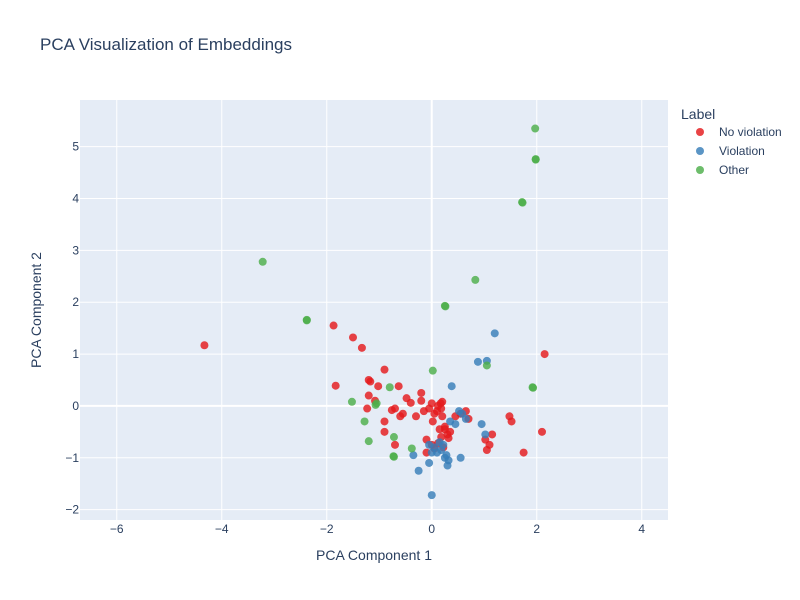 The height and width of the screenshot is (600, 800). I want to click on x-axis-title: PCA Component 1, so click(374, 555).